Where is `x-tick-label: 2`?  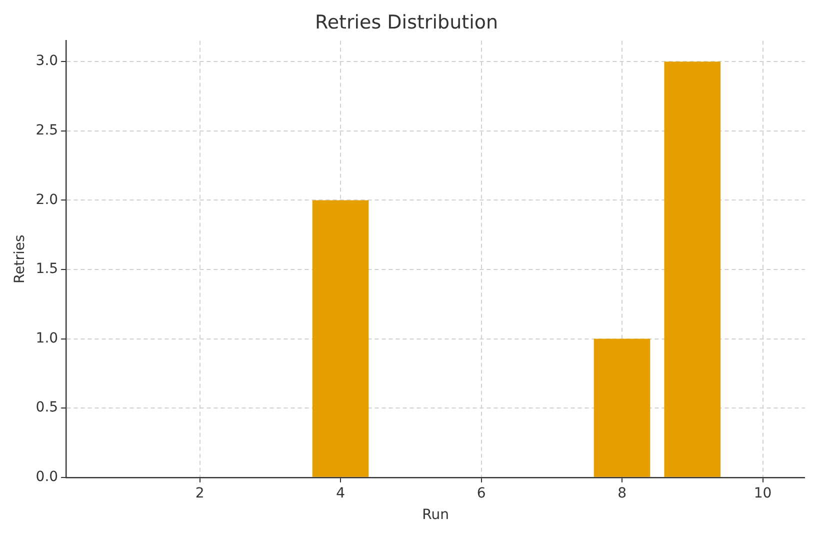 x-tick-label: 2 is located at coordinates (199, 493).